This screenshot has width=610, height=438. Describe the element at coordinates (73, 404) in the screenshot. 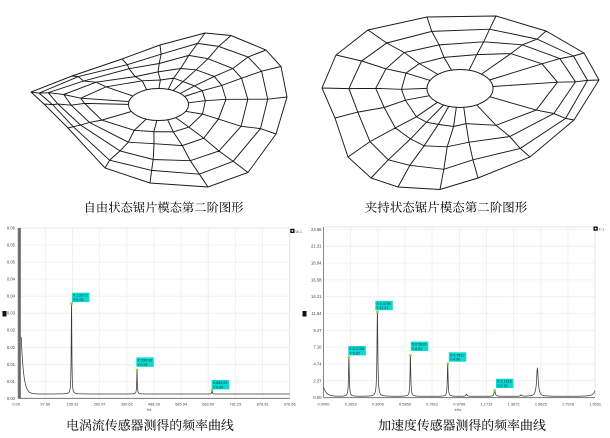

I see `svg-text: 195.31` at that location.